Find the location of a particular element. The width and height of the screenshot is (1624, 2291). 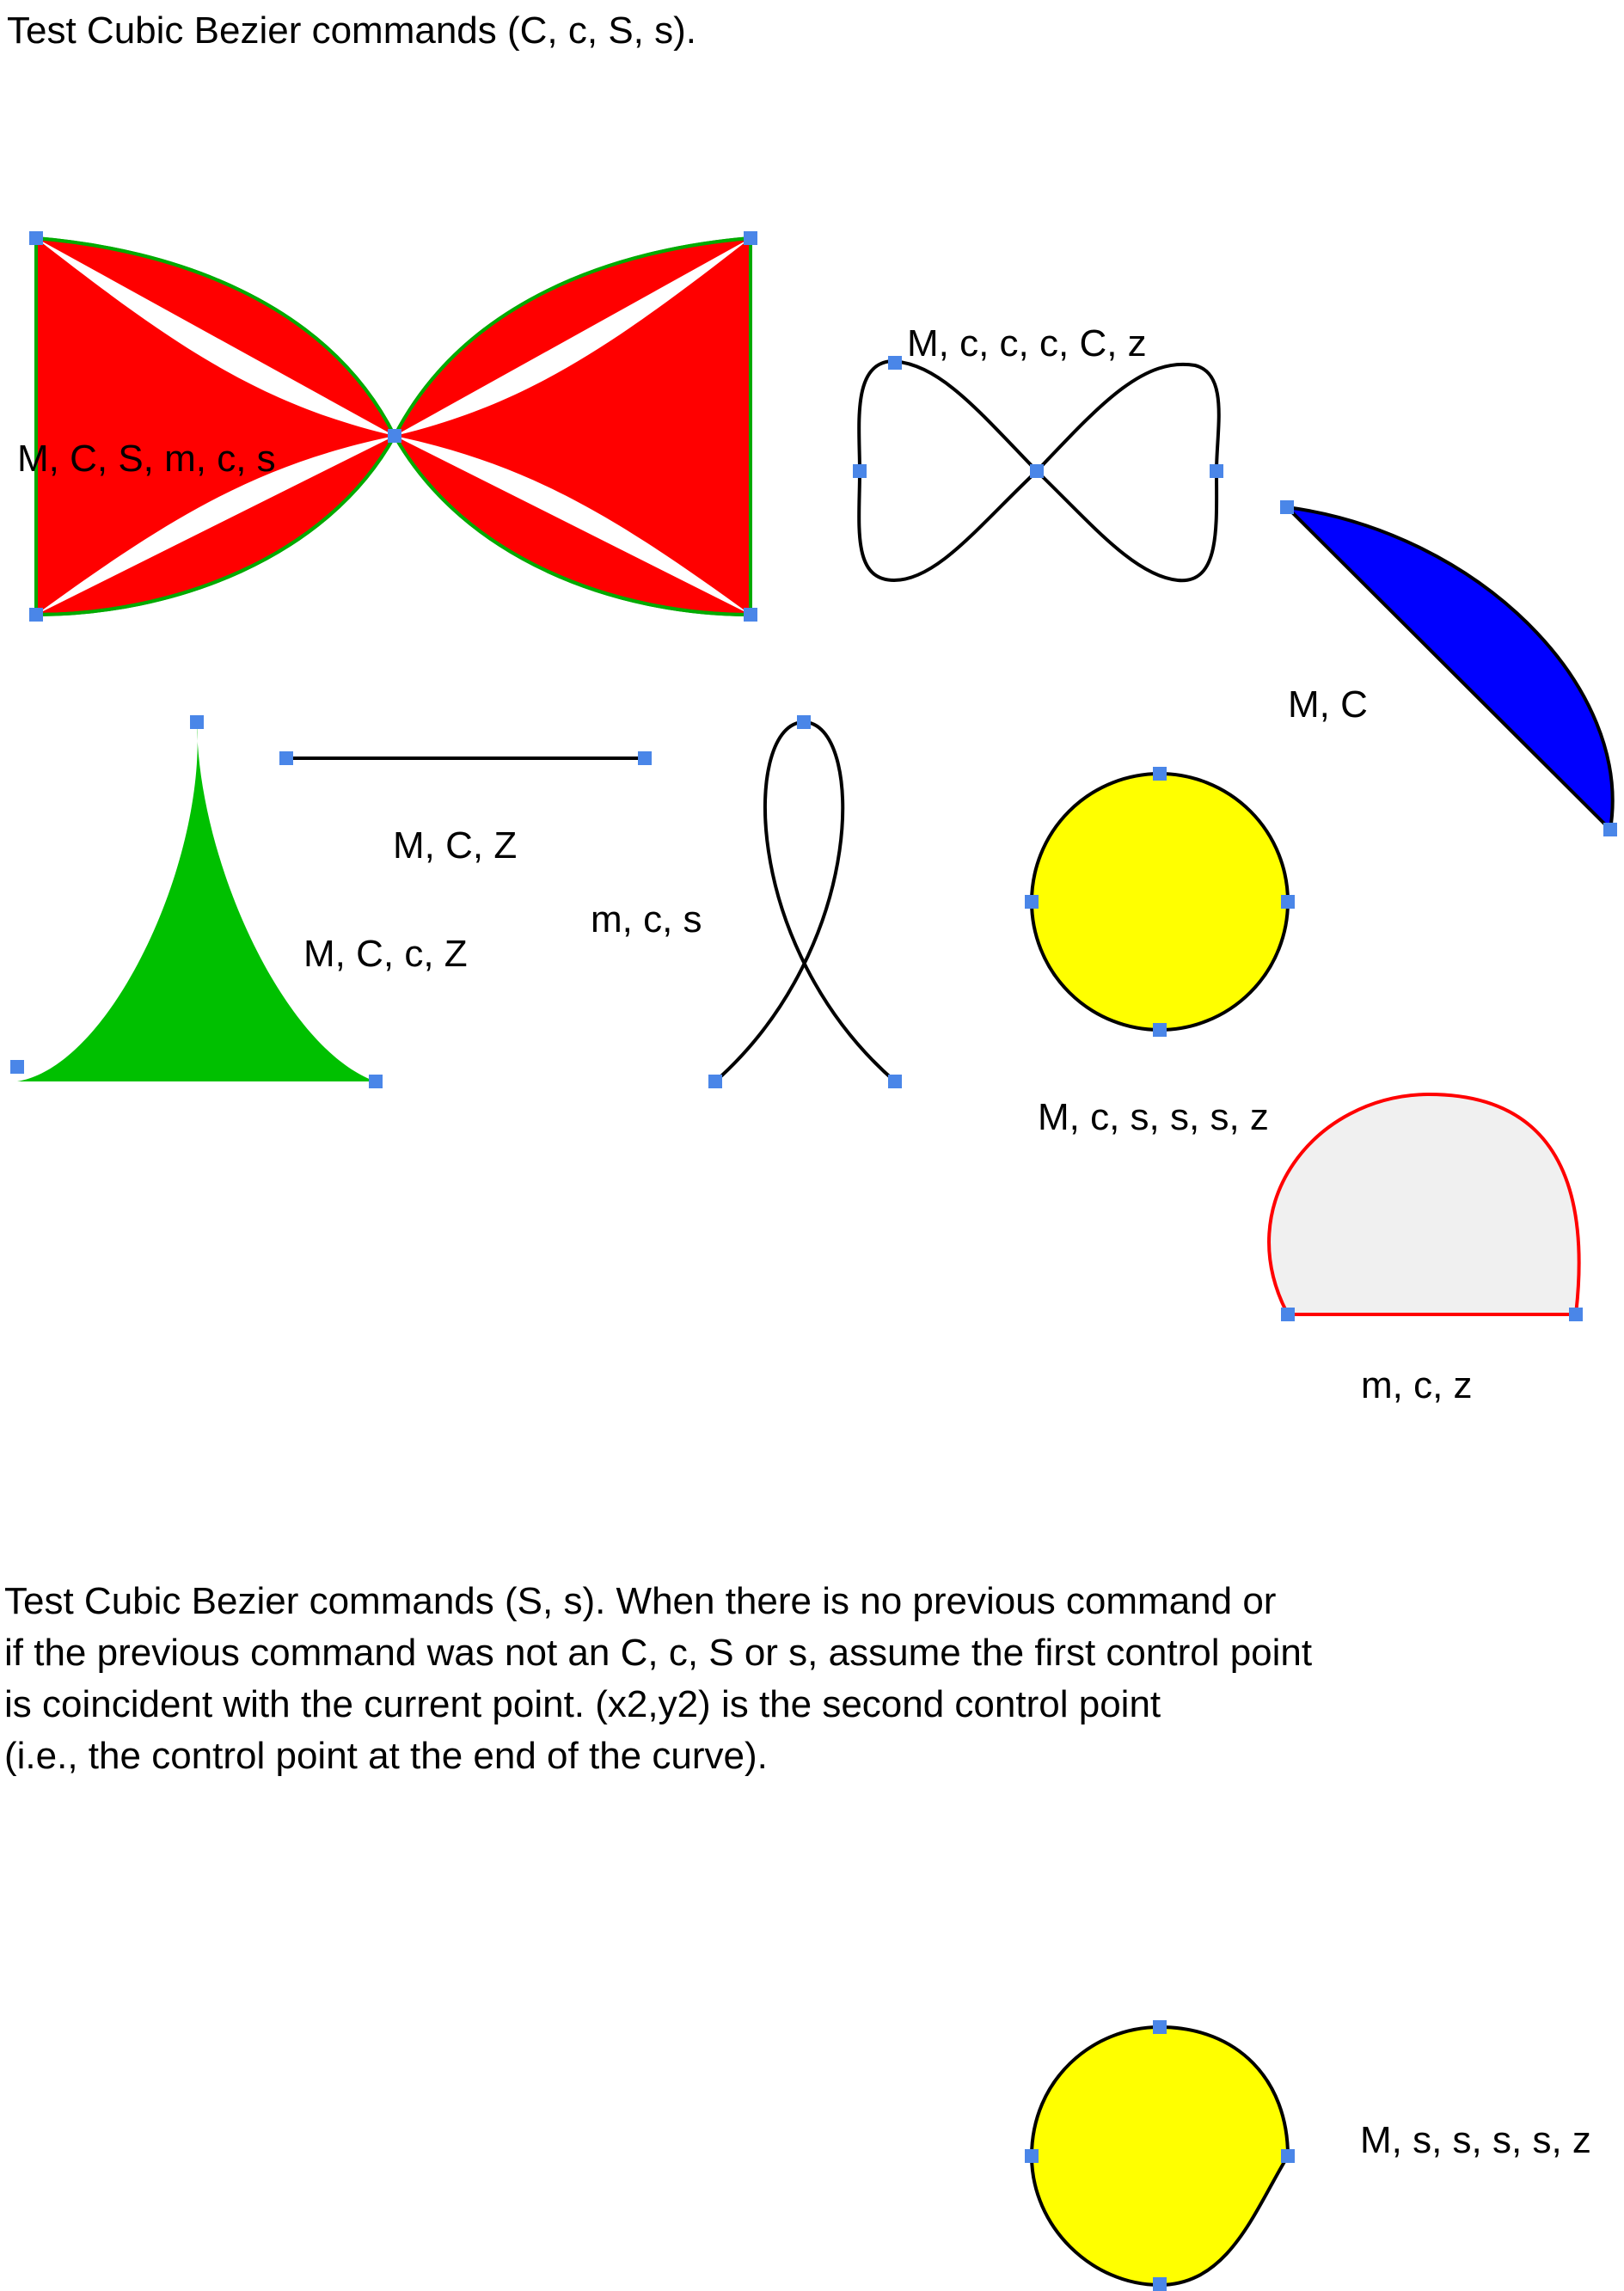

page-title: Test Cubic Bezier commands (C, c, S, s). is located at coordinates (351, 30).